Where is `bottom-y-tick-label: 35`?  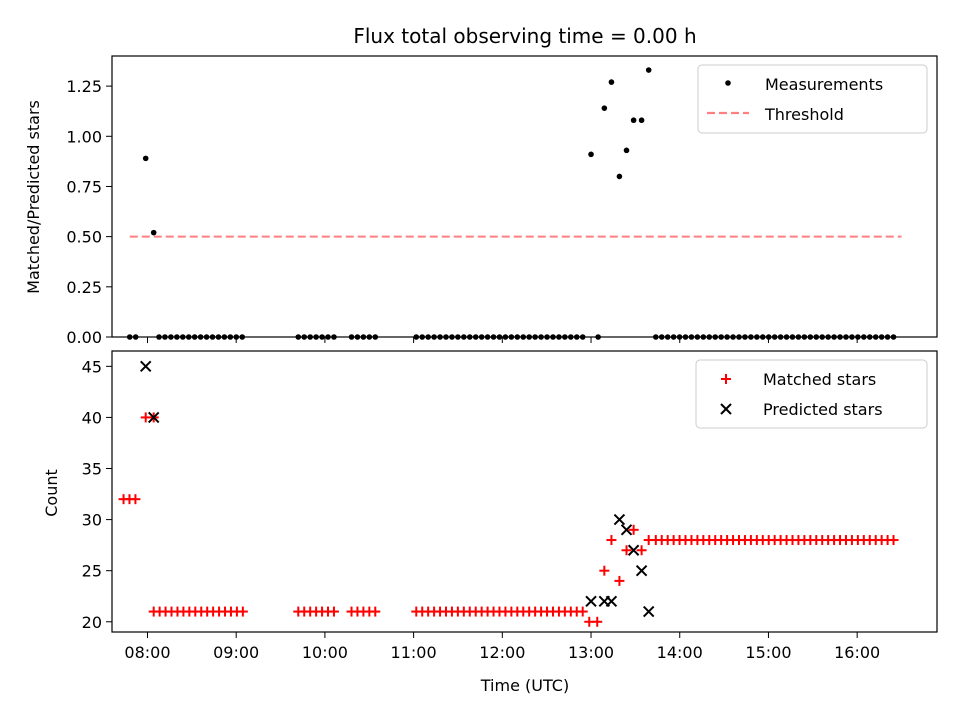
bottom-y-tick-label: 35 is located at coordinates (92, 469).